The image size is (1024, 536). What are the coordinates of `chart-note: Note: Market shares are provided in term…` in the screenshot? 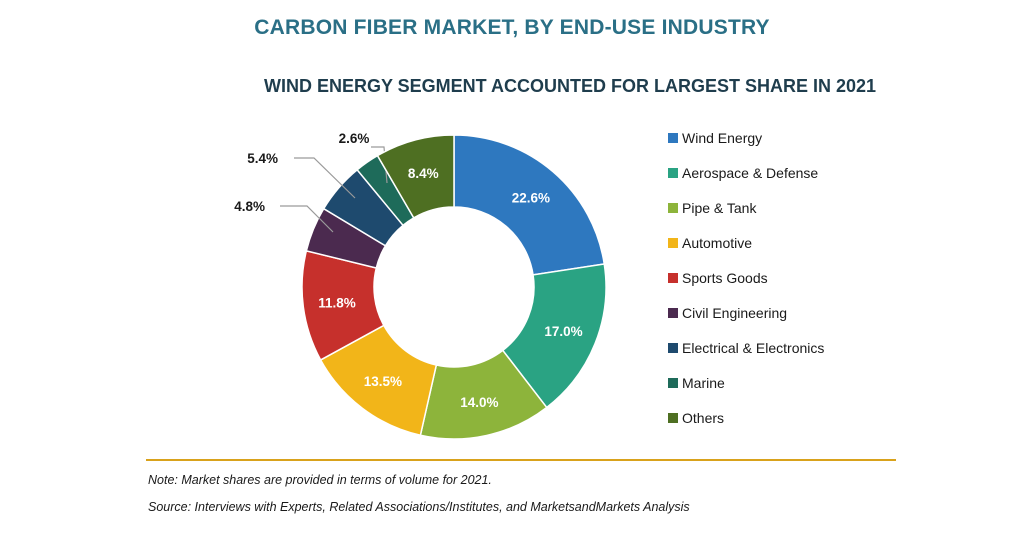 It's located at (320, 480).